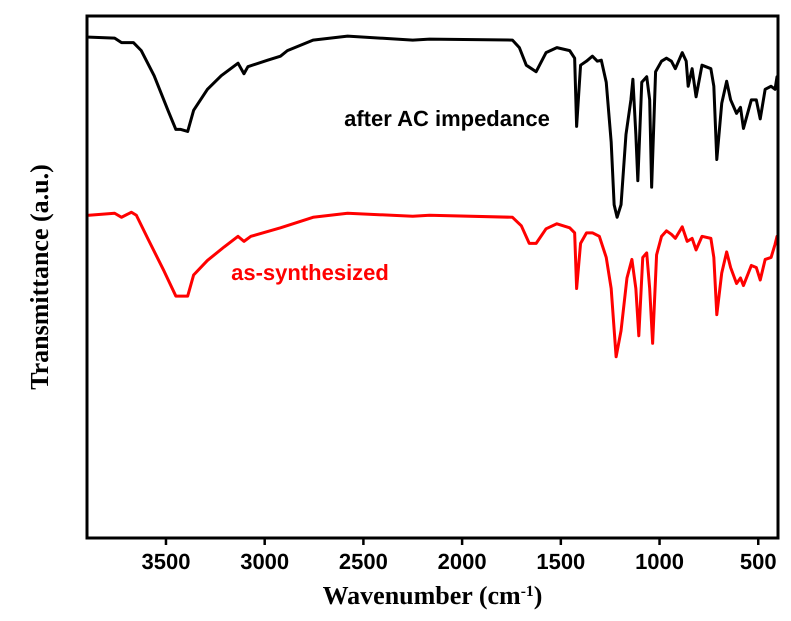 This screenshot has height=621, width=791. What do you see at coordinates (659, 561) in the screenshot?
I see `x-tick-label: 1000` at bounding box center [659, 561].